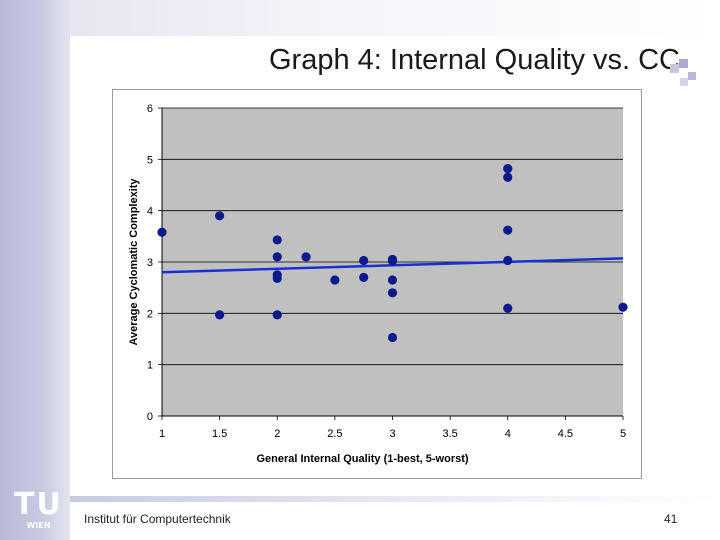  Describe the element at coordinates (392, 434) in the screenshot. I see `x-tick-label: 3` at that location.